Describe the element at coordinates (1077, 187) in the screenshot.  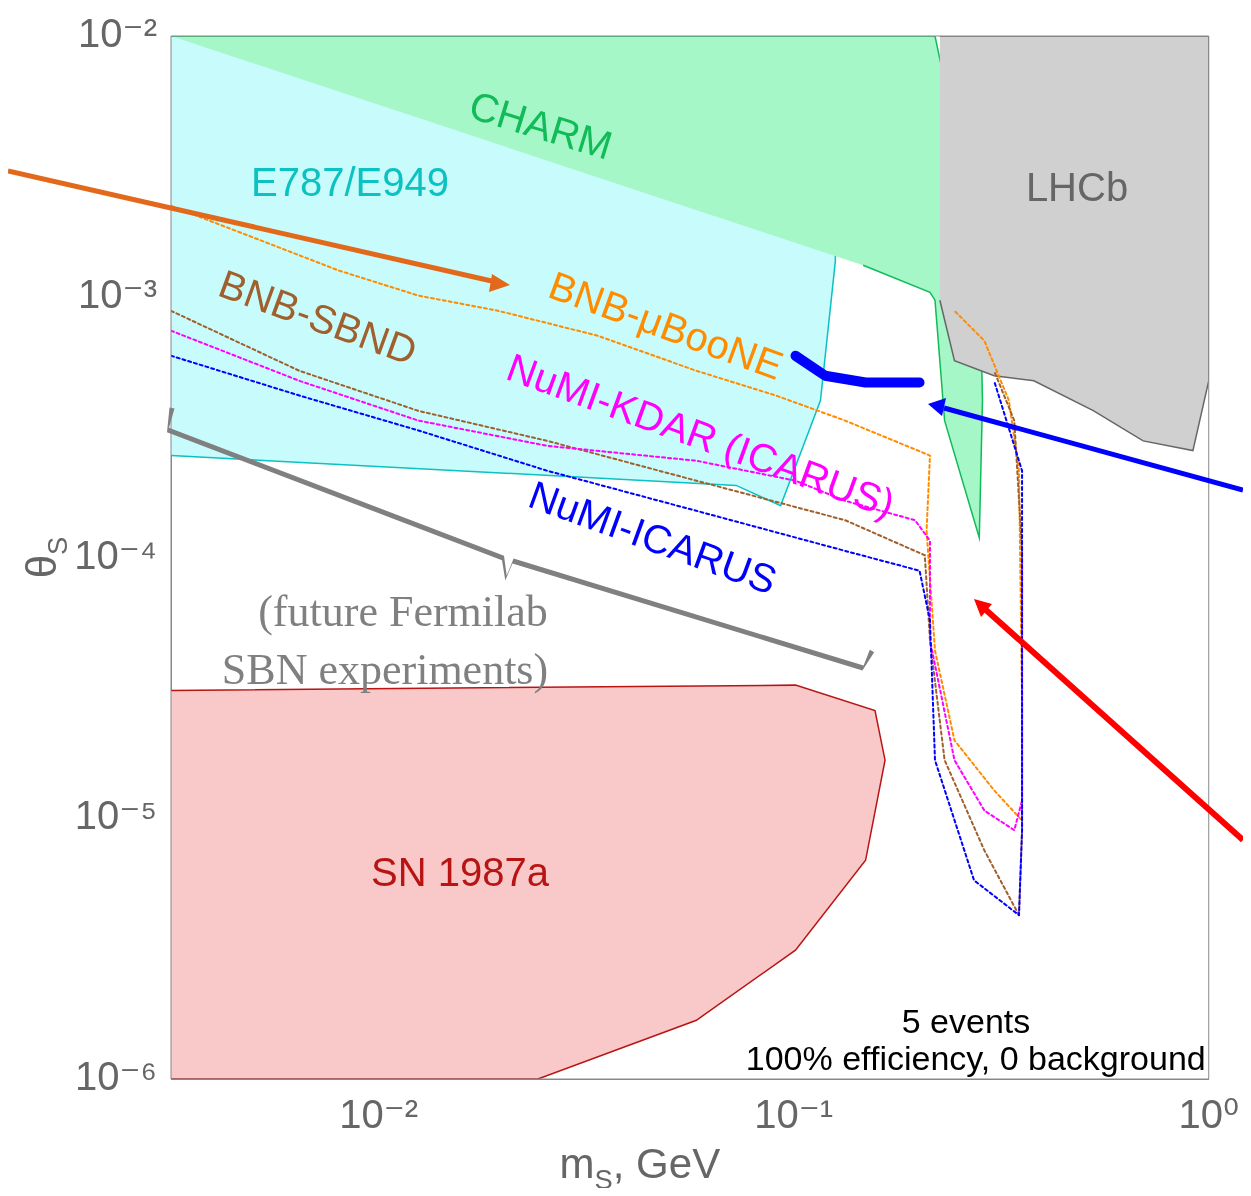
I see `series-label: LHCb` at that location.